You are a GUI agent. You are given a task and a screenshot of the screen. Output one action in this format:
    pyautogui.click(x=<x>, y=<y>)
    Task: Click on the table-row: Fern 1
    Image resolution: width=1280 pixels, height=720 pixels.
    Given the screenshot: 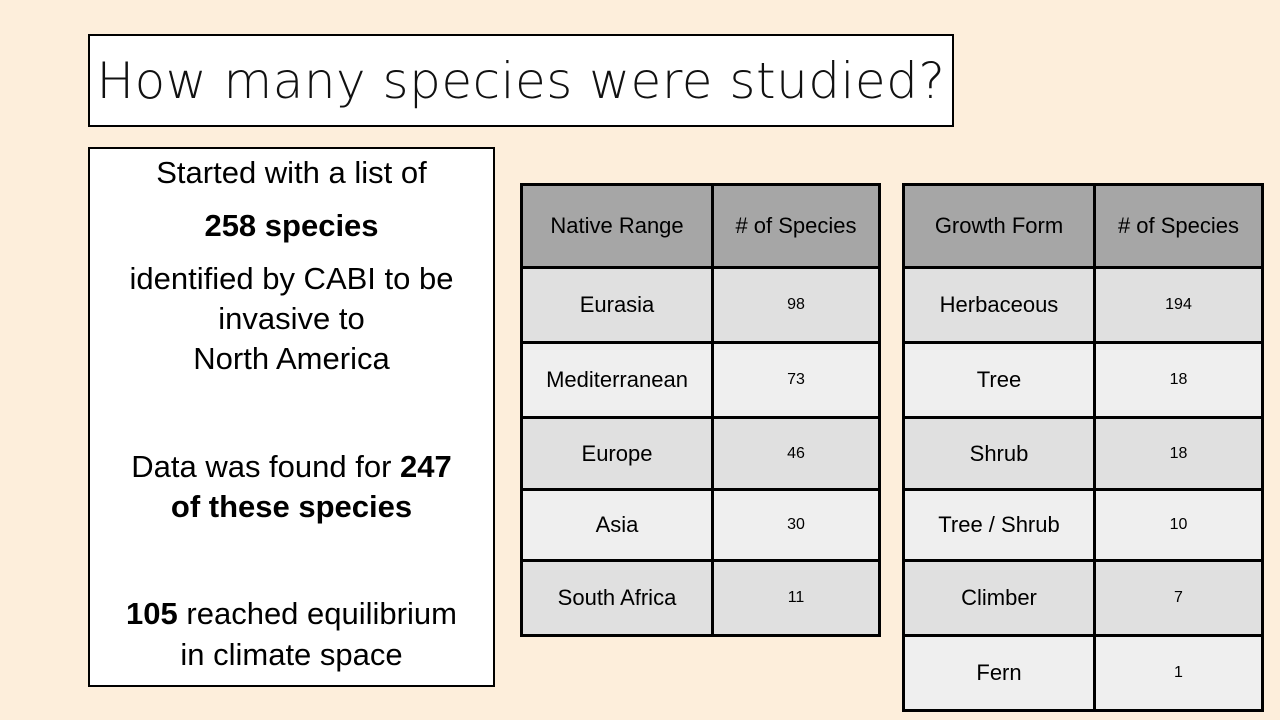 What is the action you would take?
    pyautogui.click(x=1083, y=673)
    